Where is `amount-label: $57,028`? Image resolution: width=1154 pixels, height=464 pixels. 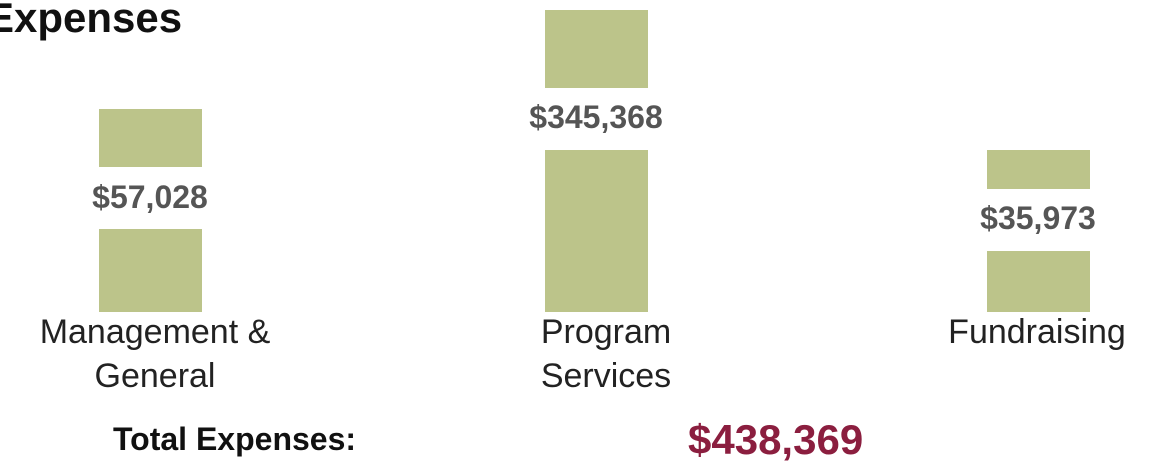 amount-label: $57,028 is located at coordinates (150, 197).